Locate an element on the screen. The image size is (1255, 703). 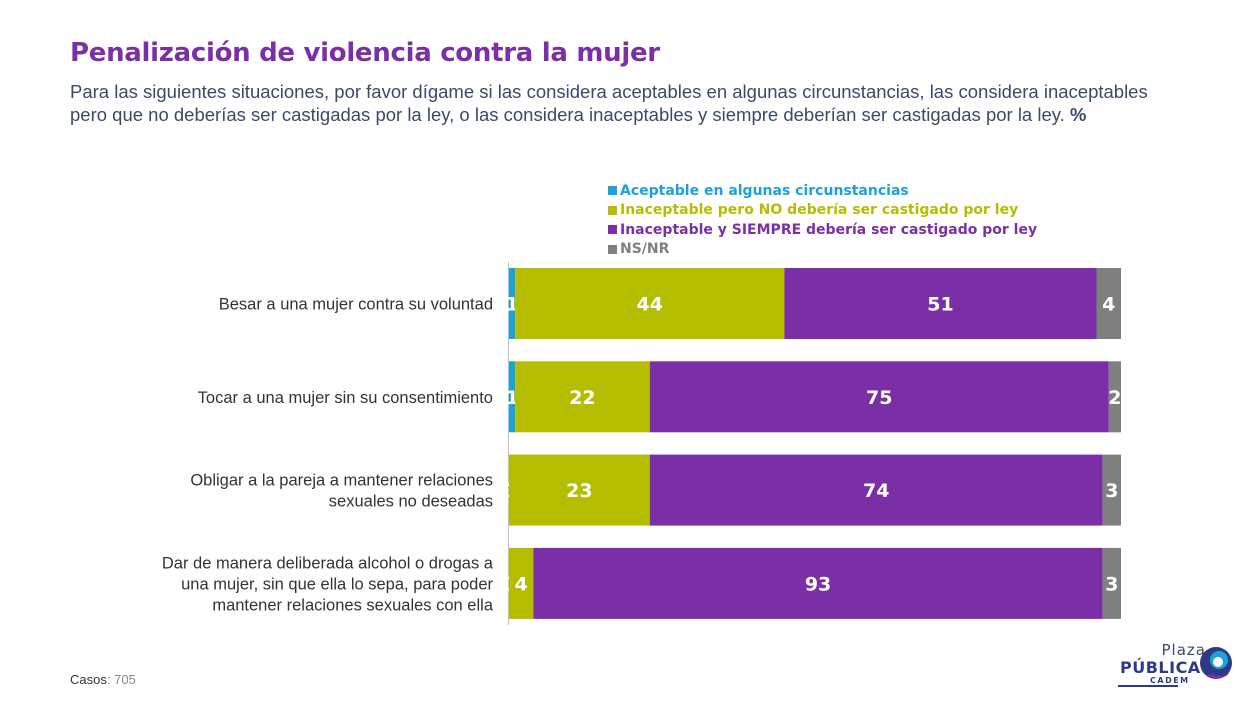
cases-label: Casos is located at coordinates (88, 679).